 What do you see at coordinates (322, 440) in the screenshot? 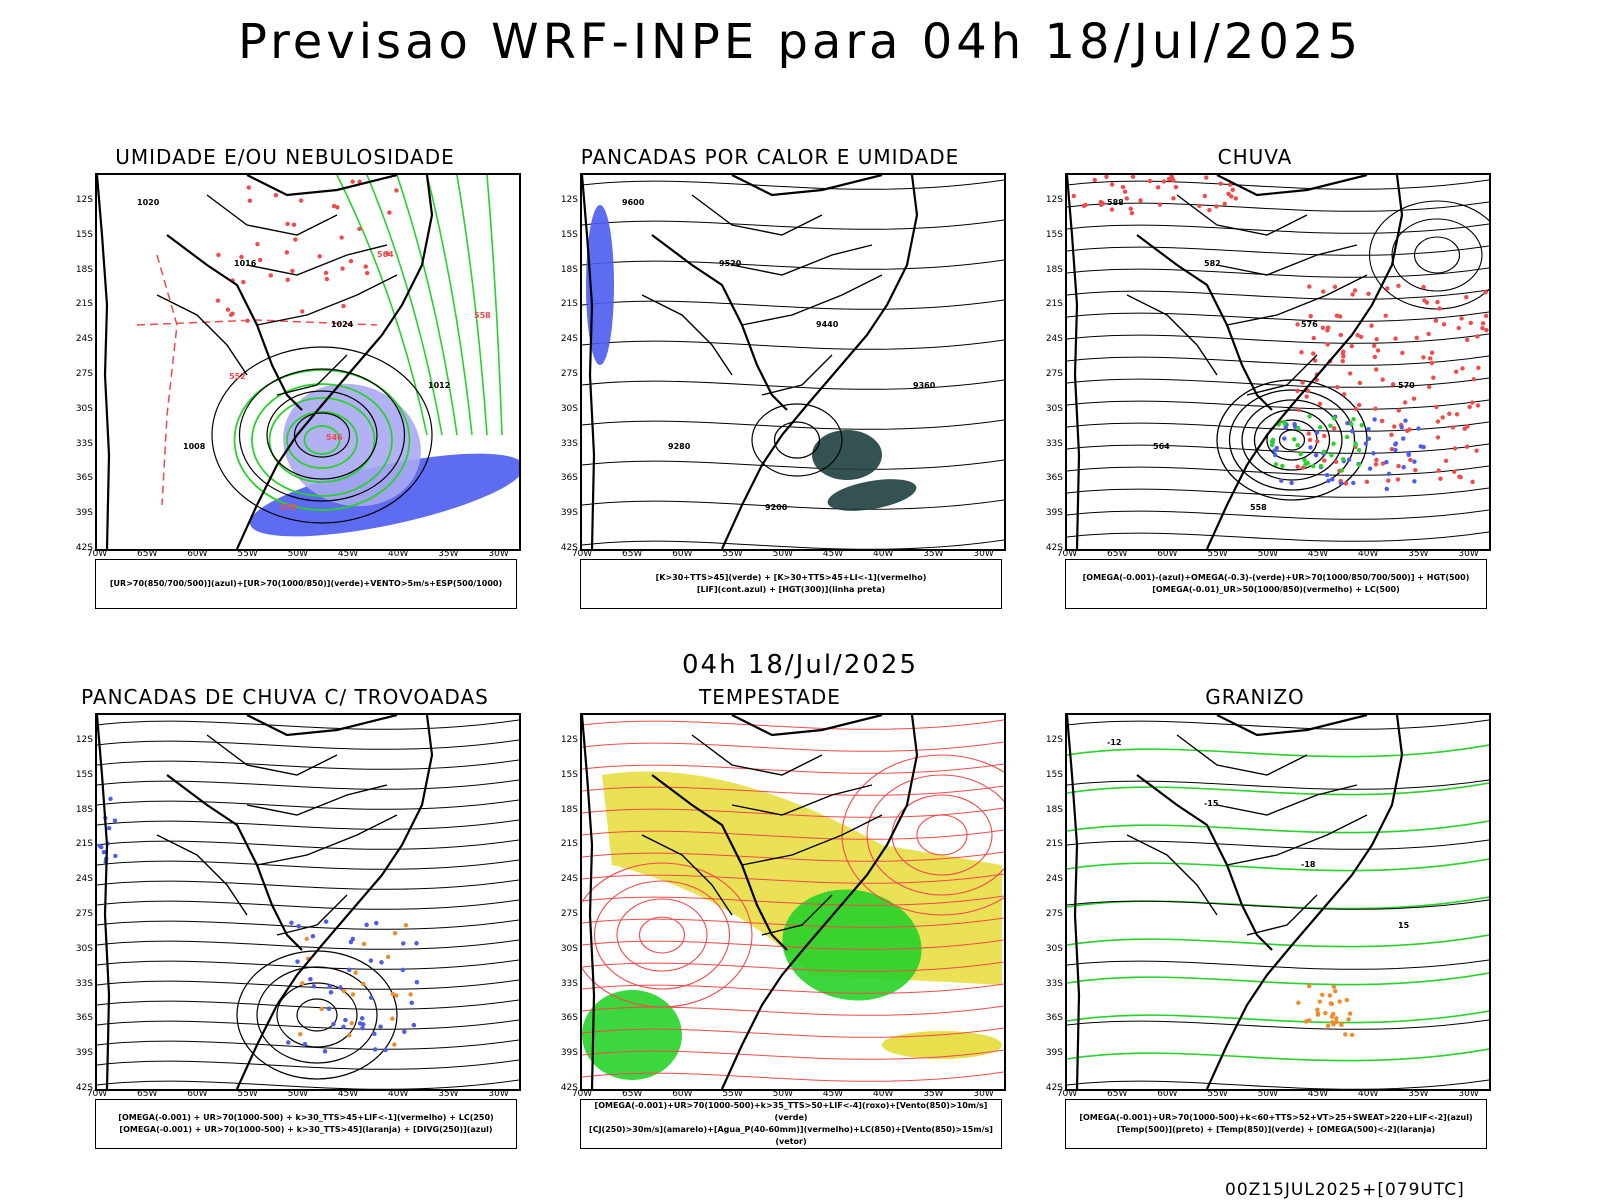
I see `humidity-green-contour` at bounding box center [322, 440].